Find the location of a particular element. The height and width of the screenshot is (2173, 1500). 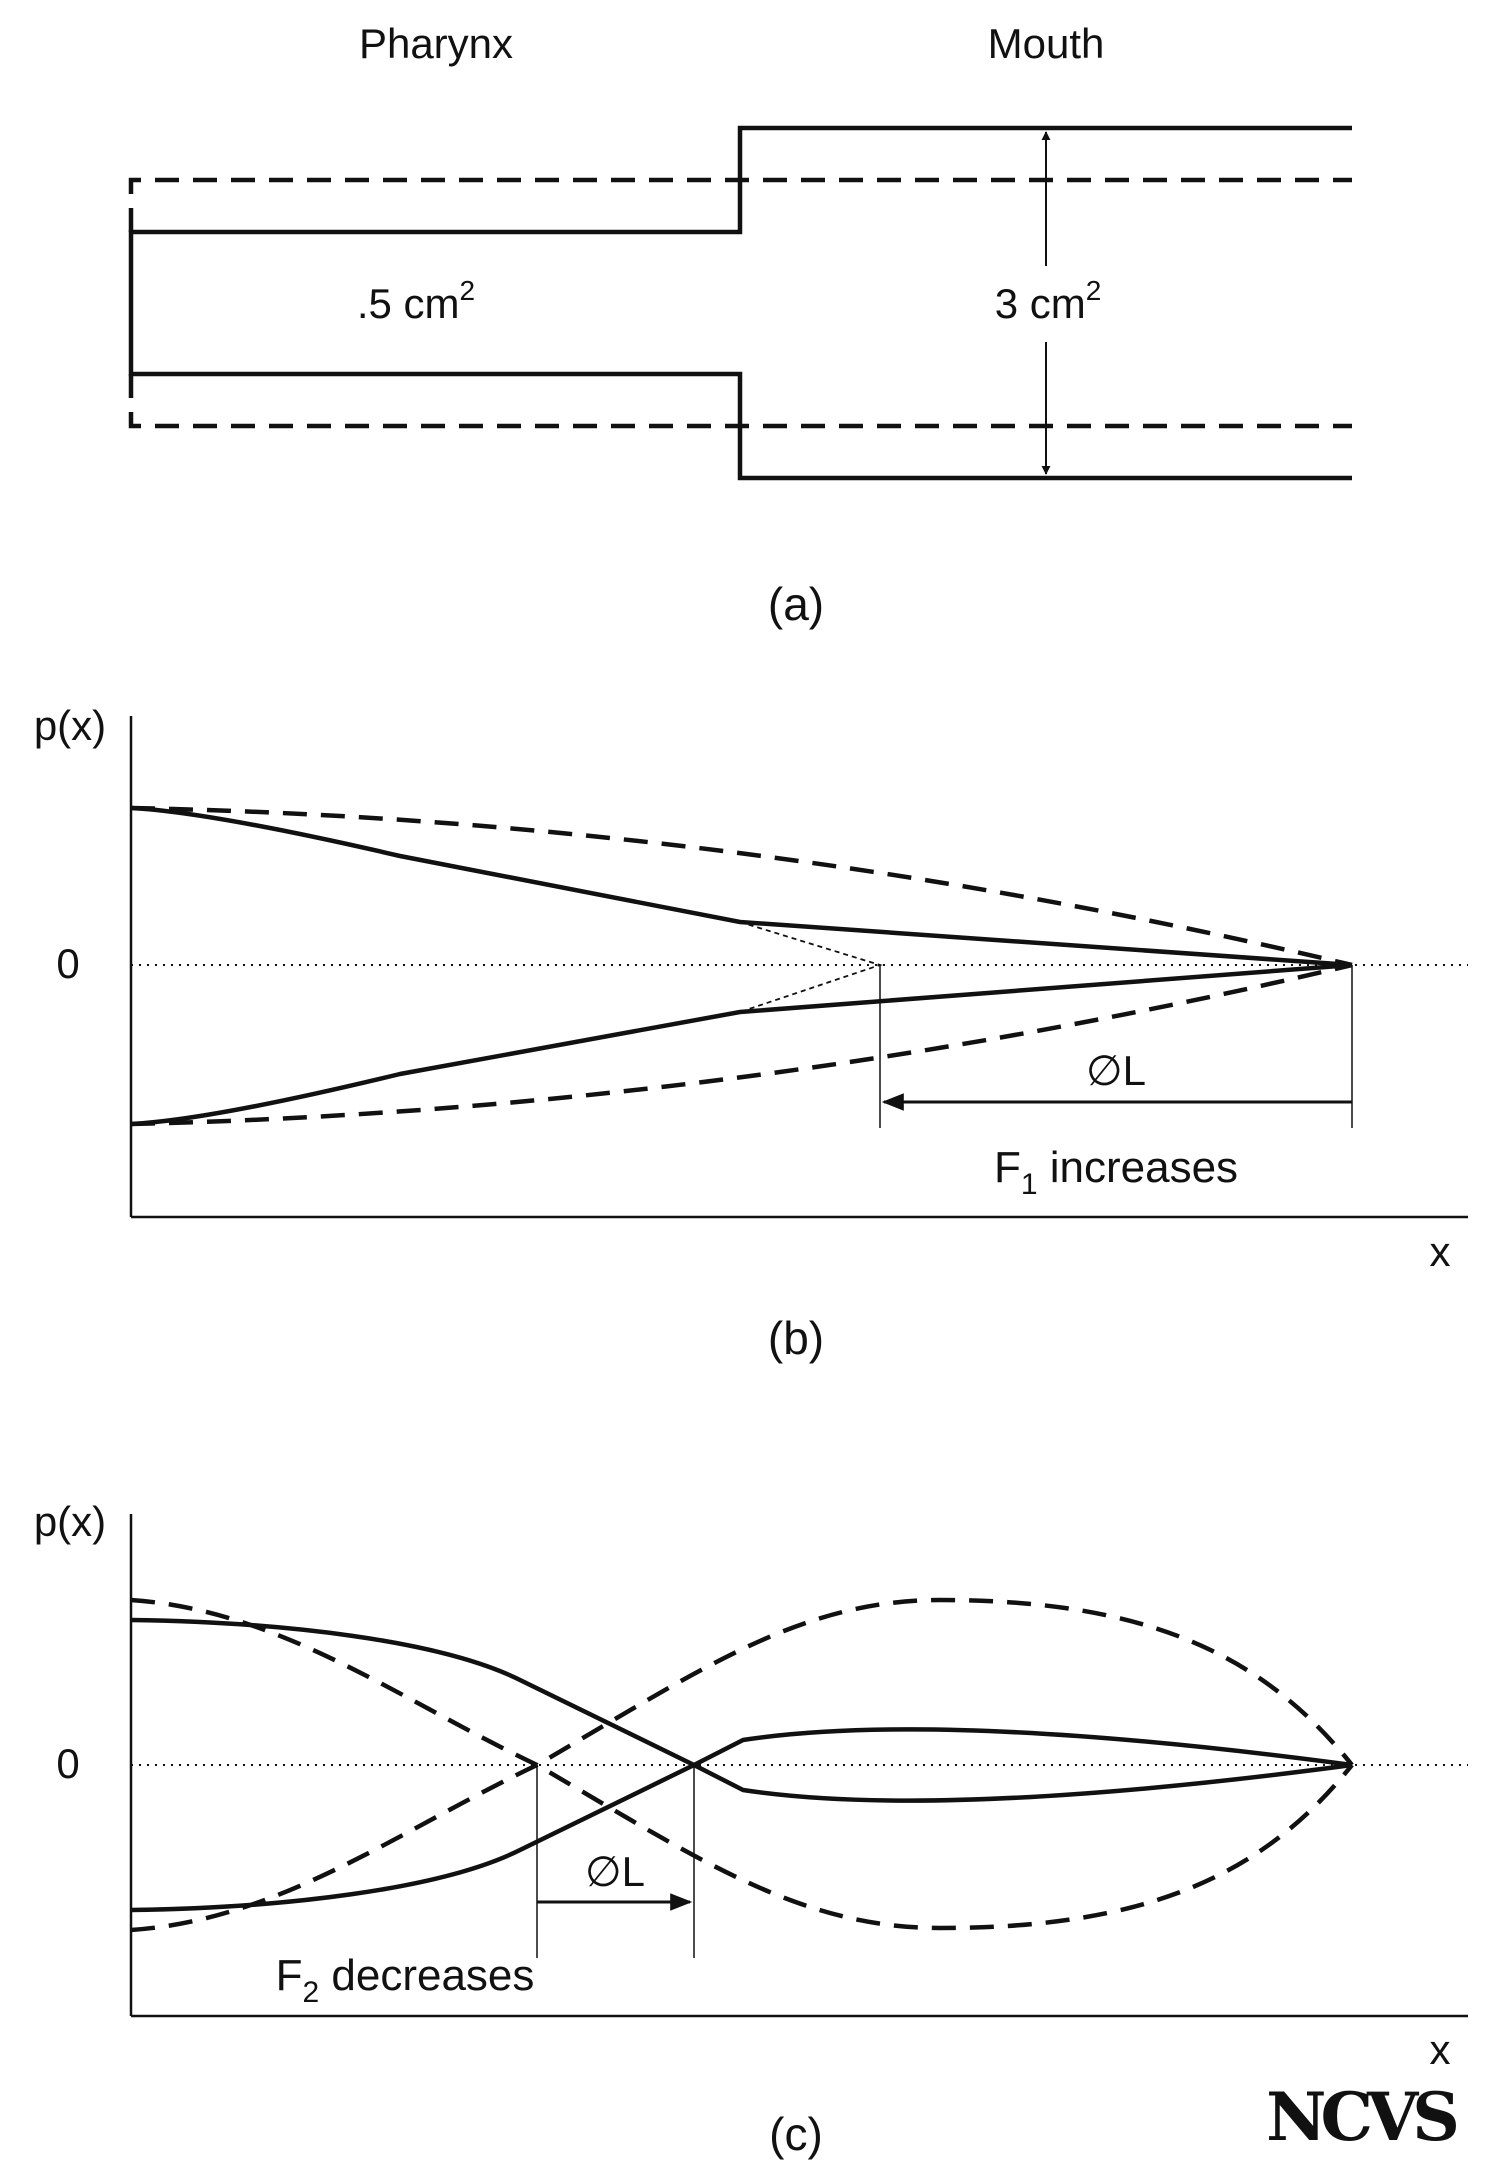

tube-outline-uniform-dashed is located at coordinates (740, 303).